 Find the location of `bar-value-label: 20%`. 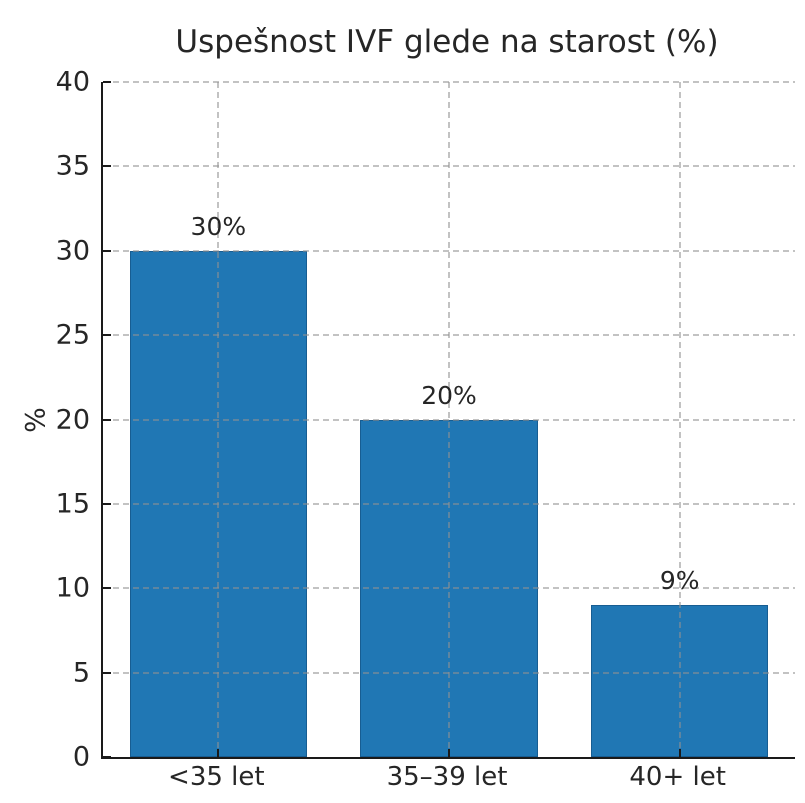

bar-value-label: 20% is located at coordinates (449, 395).